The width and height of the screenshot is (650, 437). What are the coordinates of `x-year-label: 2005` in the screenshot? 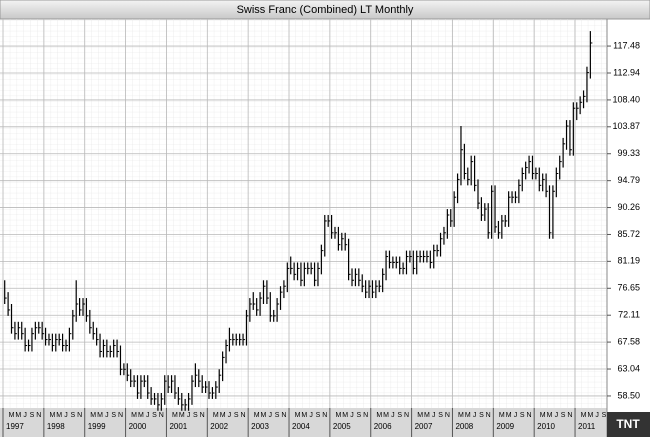 It's located at (342, 426).